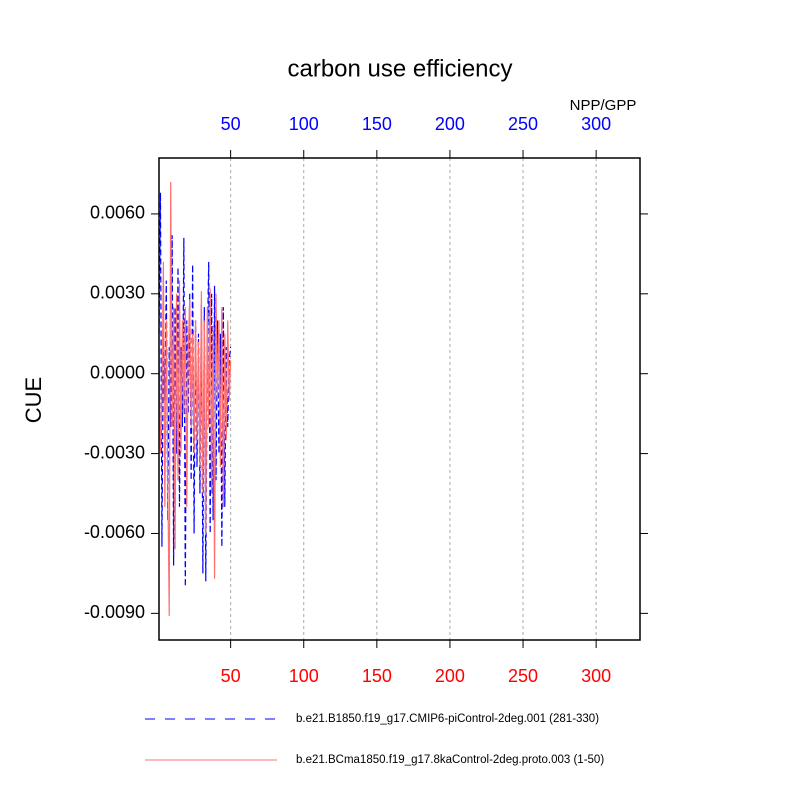 Image resolution: width=800 pixels, height=800 pixels. Describe the element at coordinates (304, 124) in the screenshot. I see `x-tick-label-top: 100` at that location.